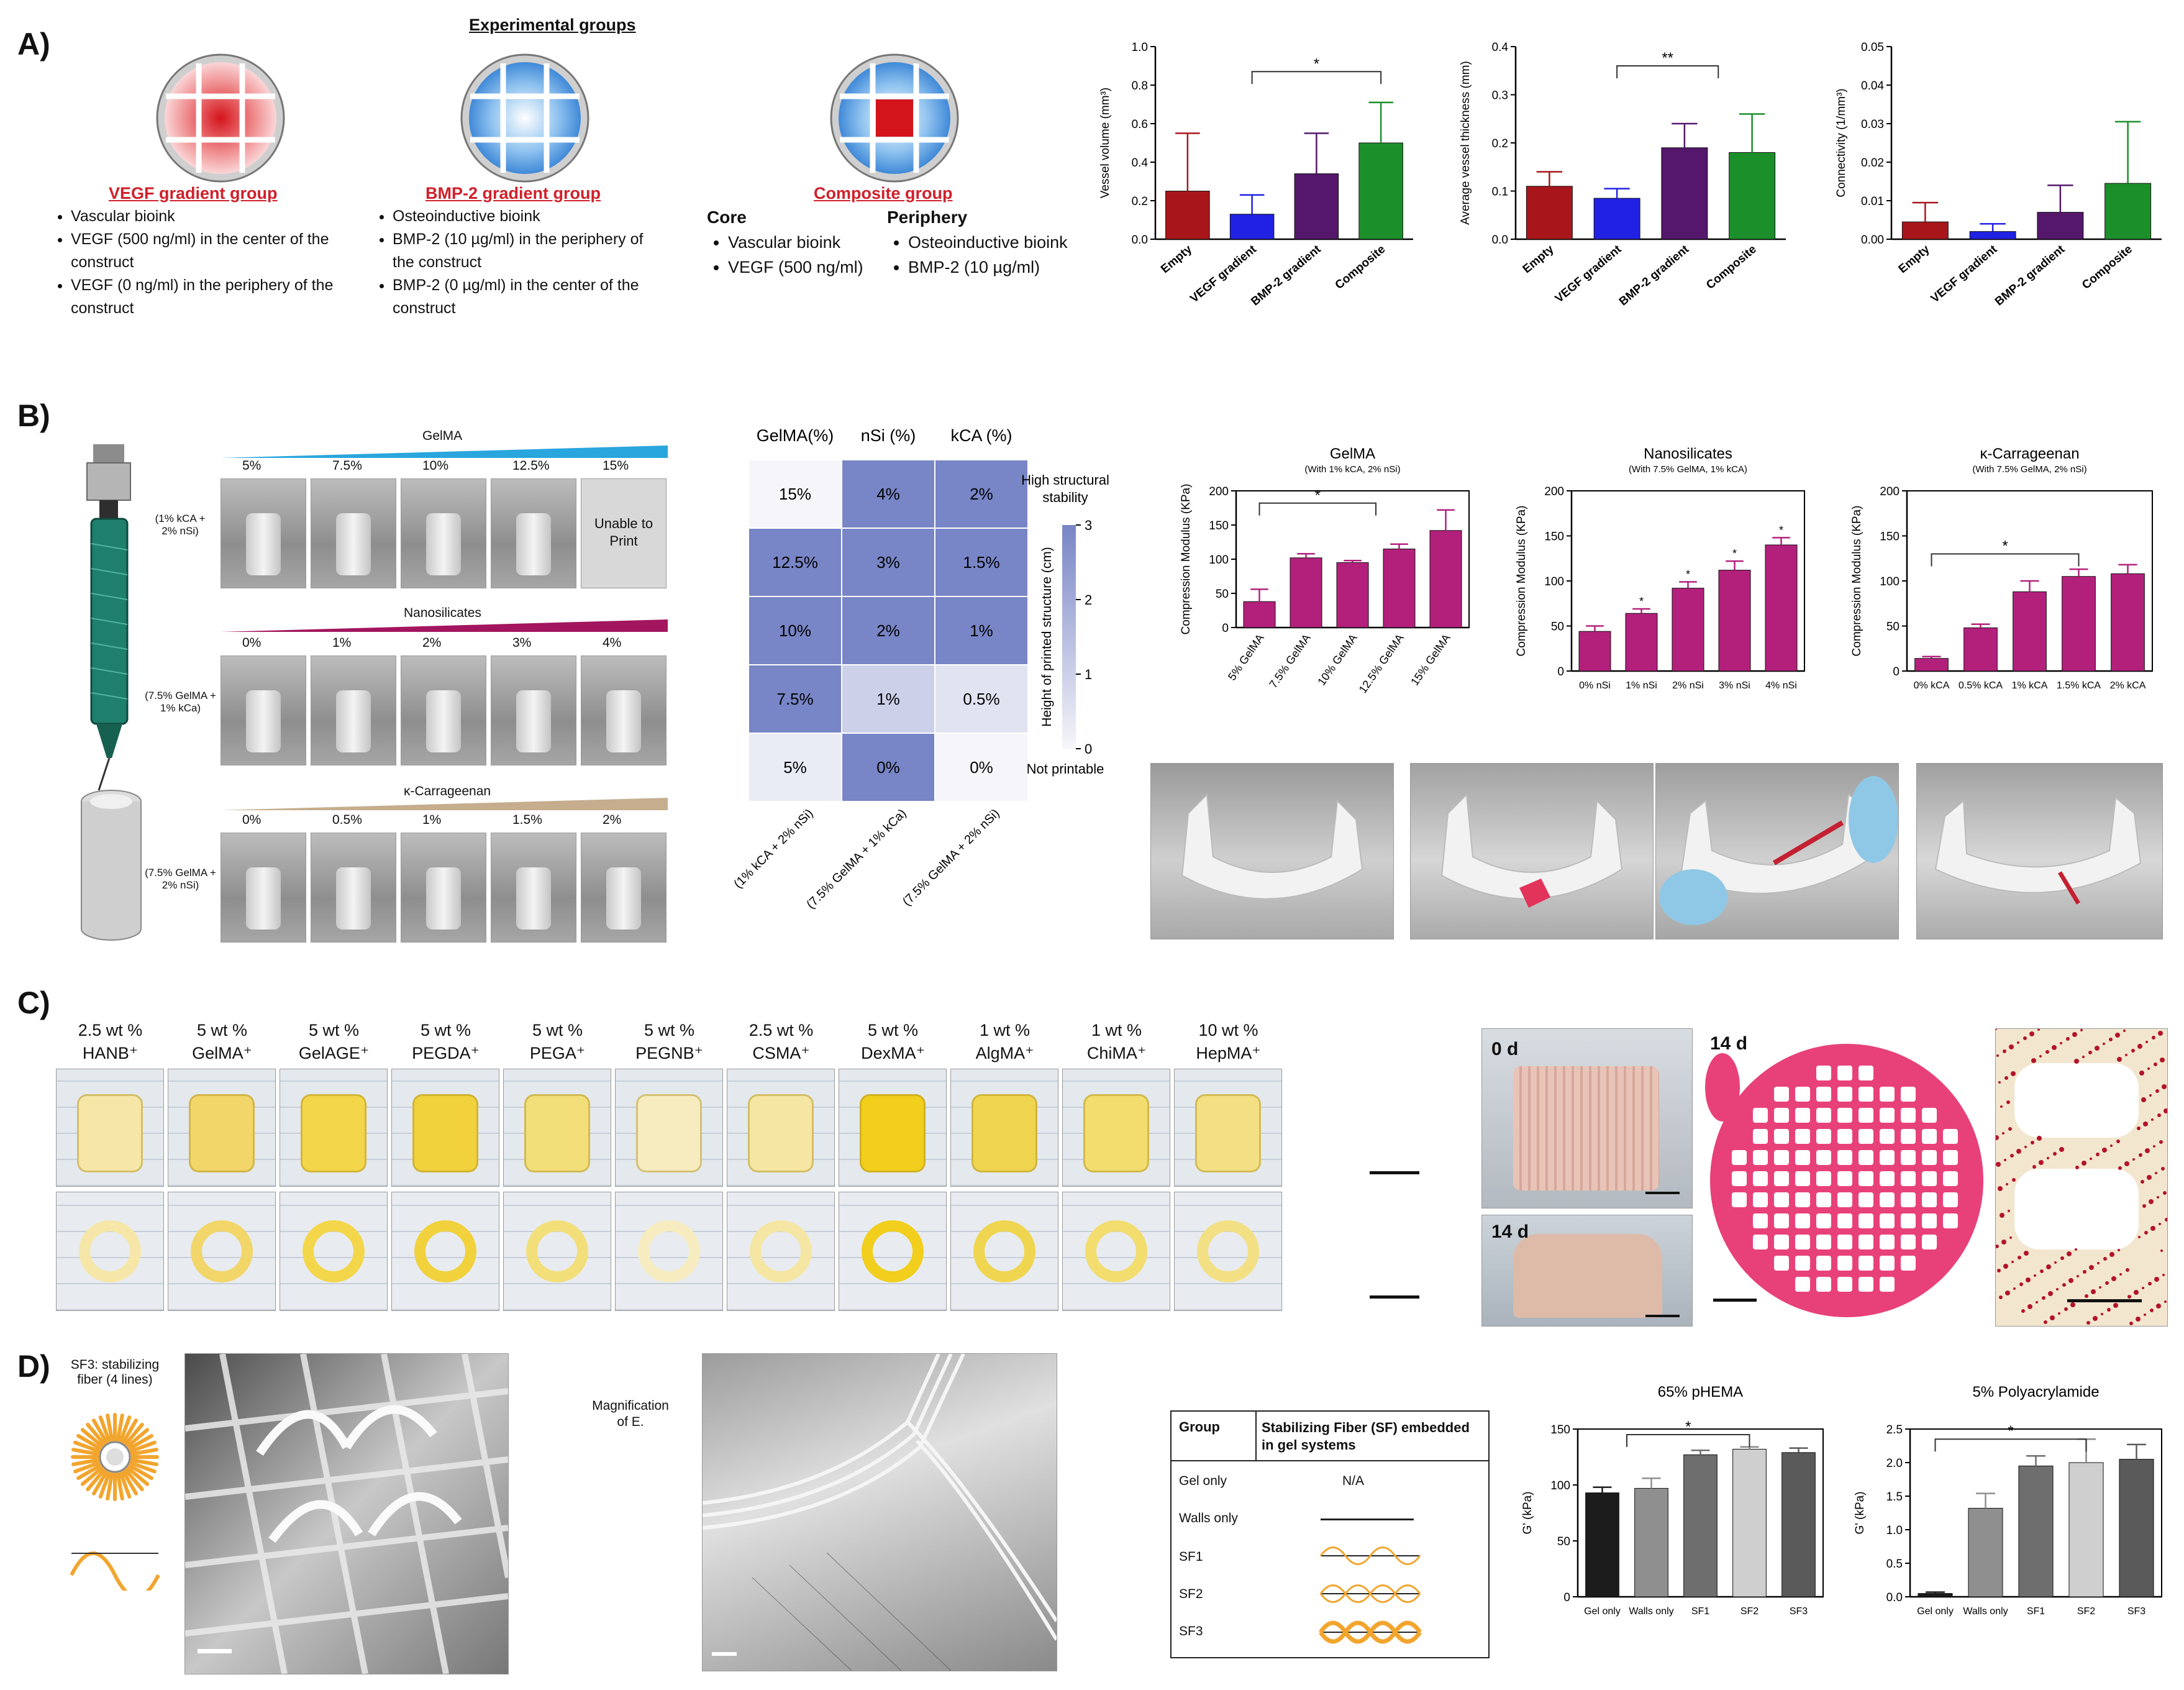  What do you see at coordinates (432, 643) in the screenshot?
I see `level-label: 2%` at bounding box center [432, 643].